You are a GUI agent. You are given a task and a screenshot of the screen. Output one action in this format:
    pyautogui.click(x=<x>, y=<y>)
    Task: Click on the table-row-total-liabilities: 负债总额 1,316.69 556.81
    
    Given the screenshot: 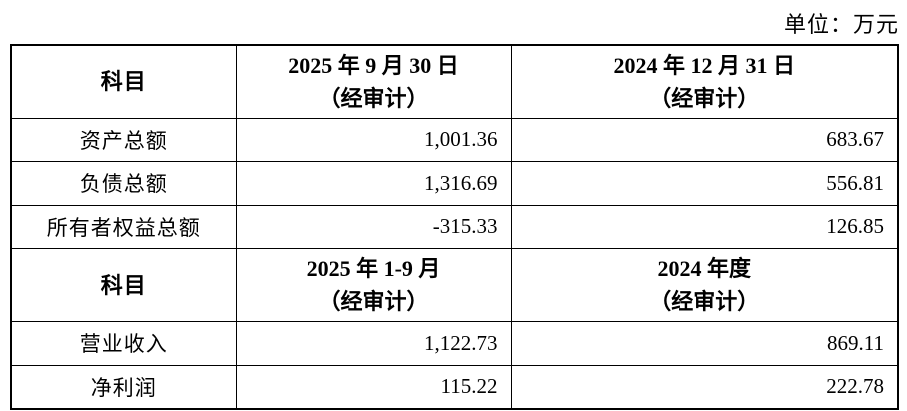 What is the action you would take?
    pyautogui.click(x=454, y=183)
    